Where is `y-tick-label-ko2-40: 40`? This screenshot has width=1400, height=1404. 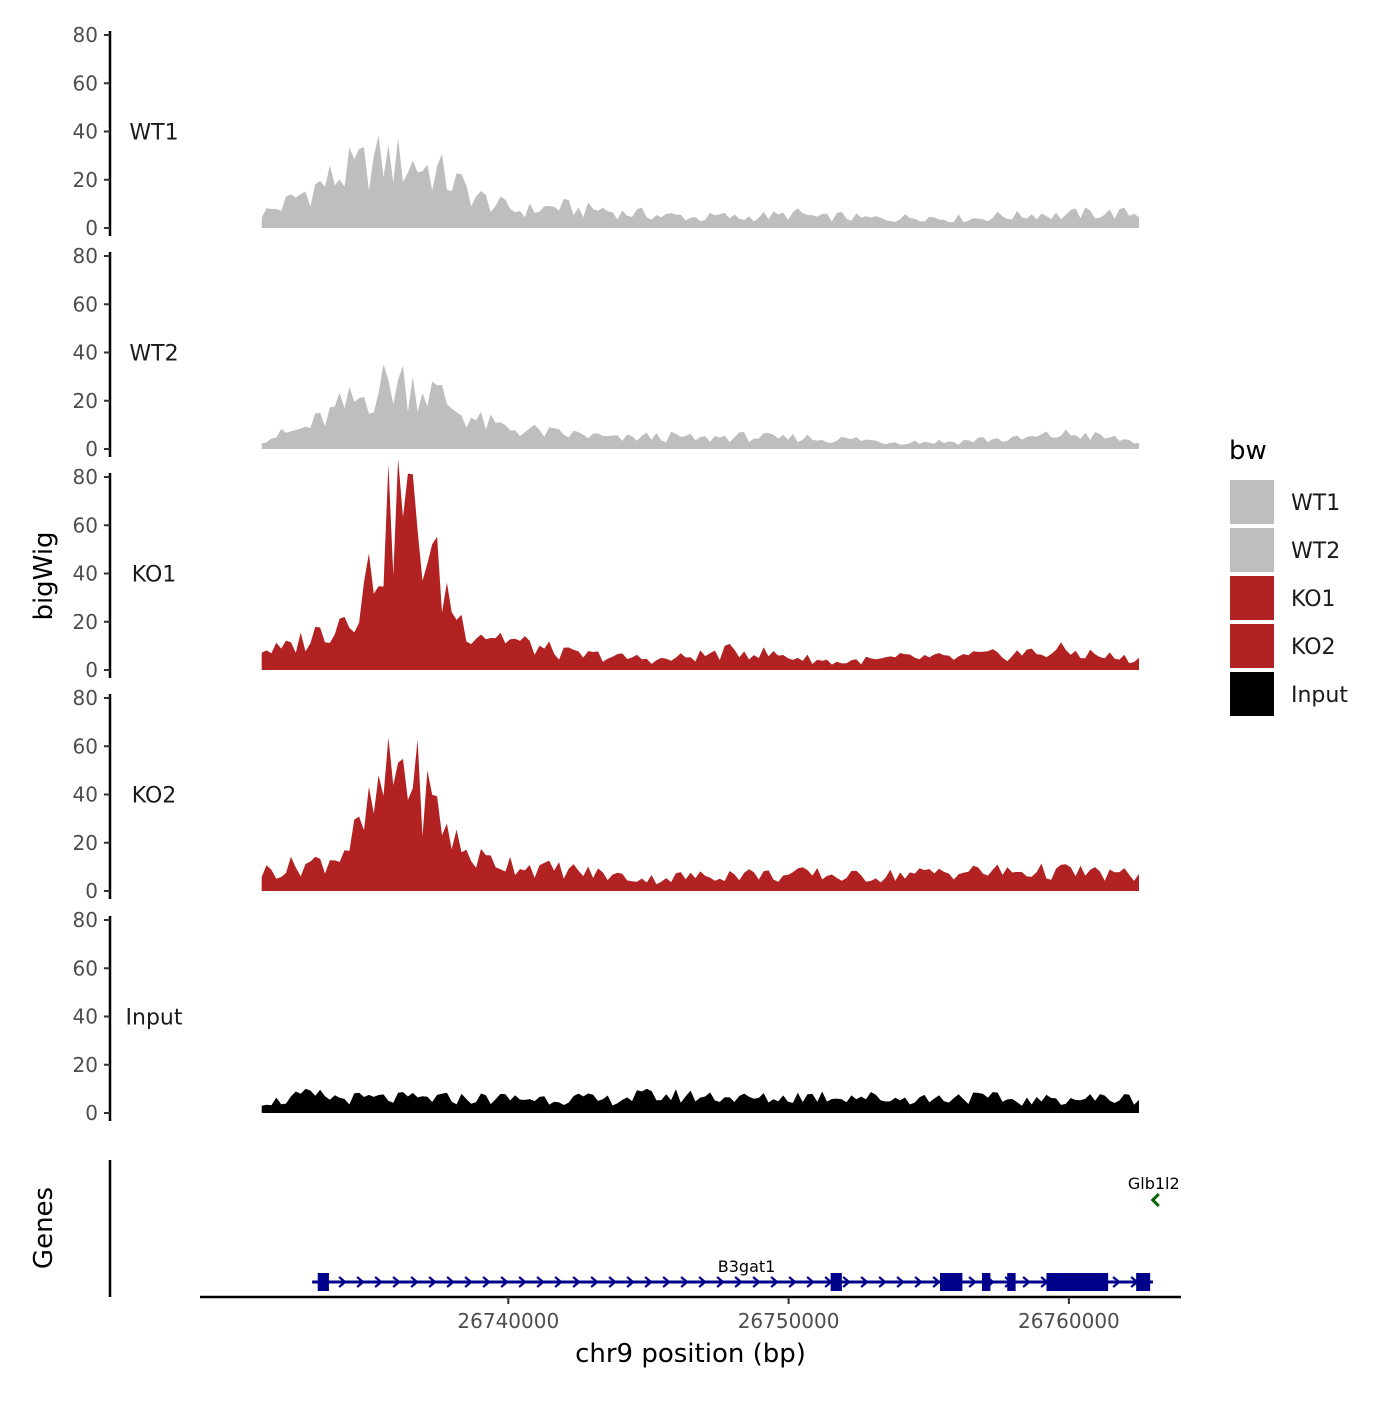 y-tick-label-ko2-40: 40 is located at coordinates (85, 795).